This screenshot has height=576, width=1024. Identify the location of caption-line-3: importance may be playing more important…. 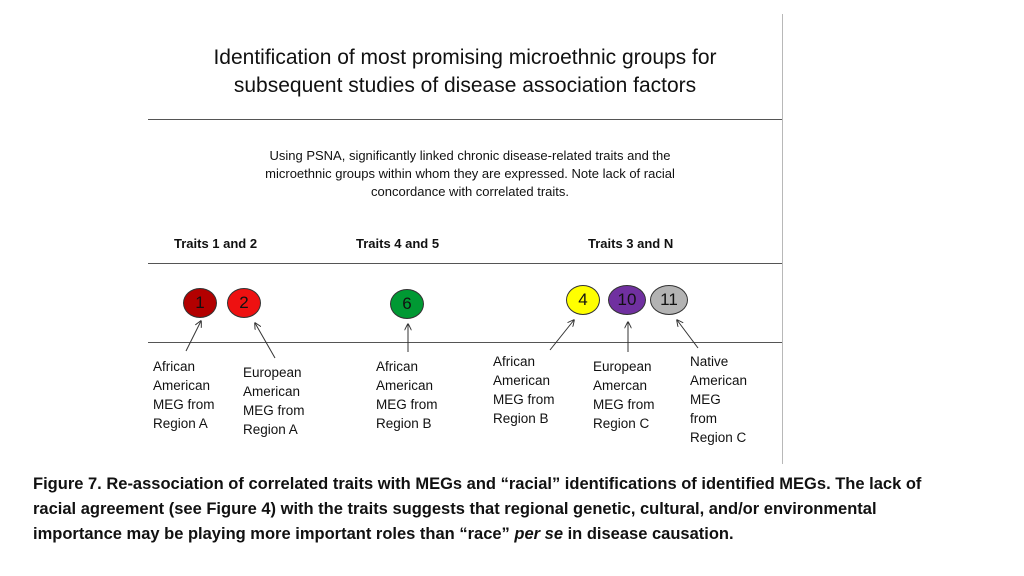
(513, 534).